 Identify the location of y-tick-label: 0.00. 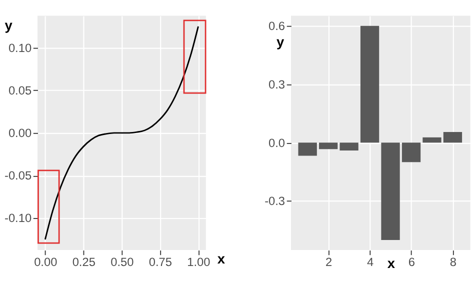
(20, 133).